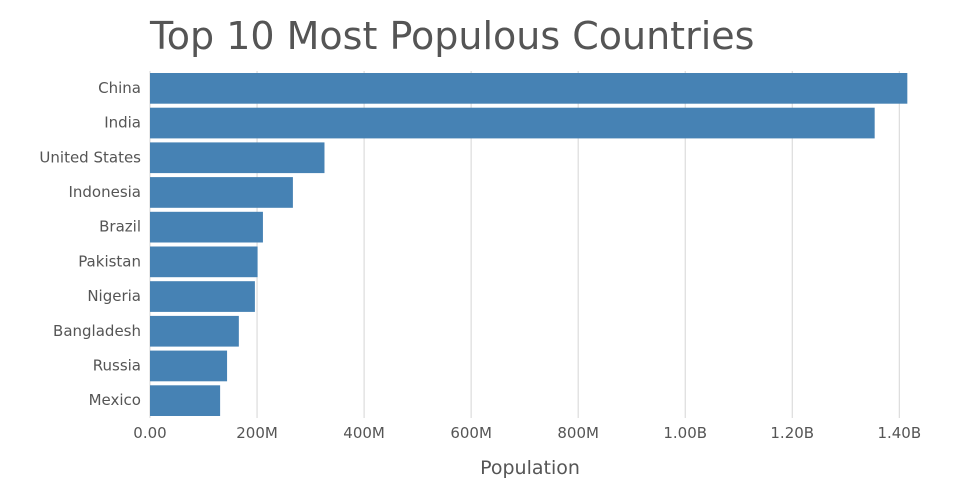 The width and height of the screenshot is (960, 500). What do you see at coordinates (257, 433) in the screenshot?
I see `x-tick-label: 200M` at bounding box center [257, 433].